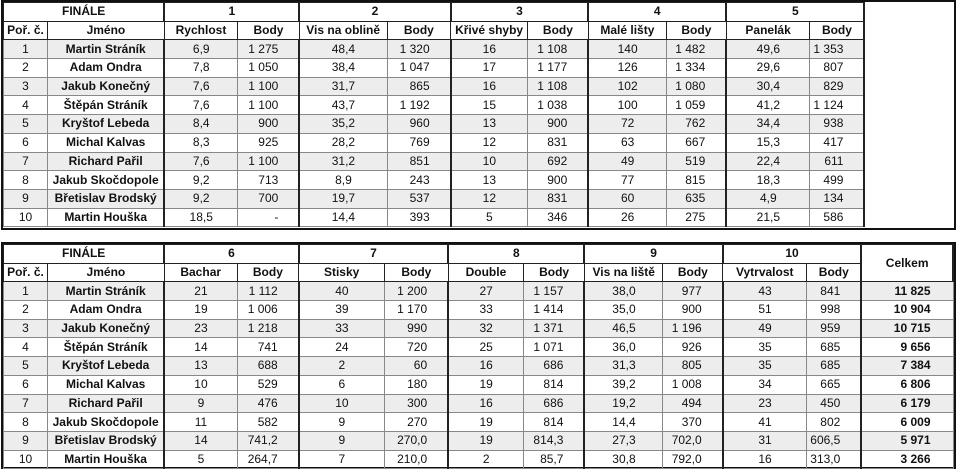 This screenshot has width=960, height=469. Describe the element at coordinates (268, 49) in the screenshot. I see `points-cell: 1 275` at that location.